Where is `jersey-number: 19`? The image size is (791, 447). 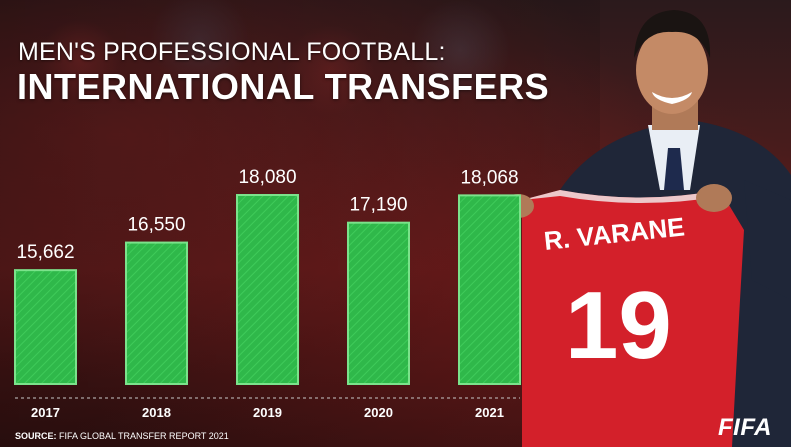
jersey-number: 19 is located at coordinates (618, 325).